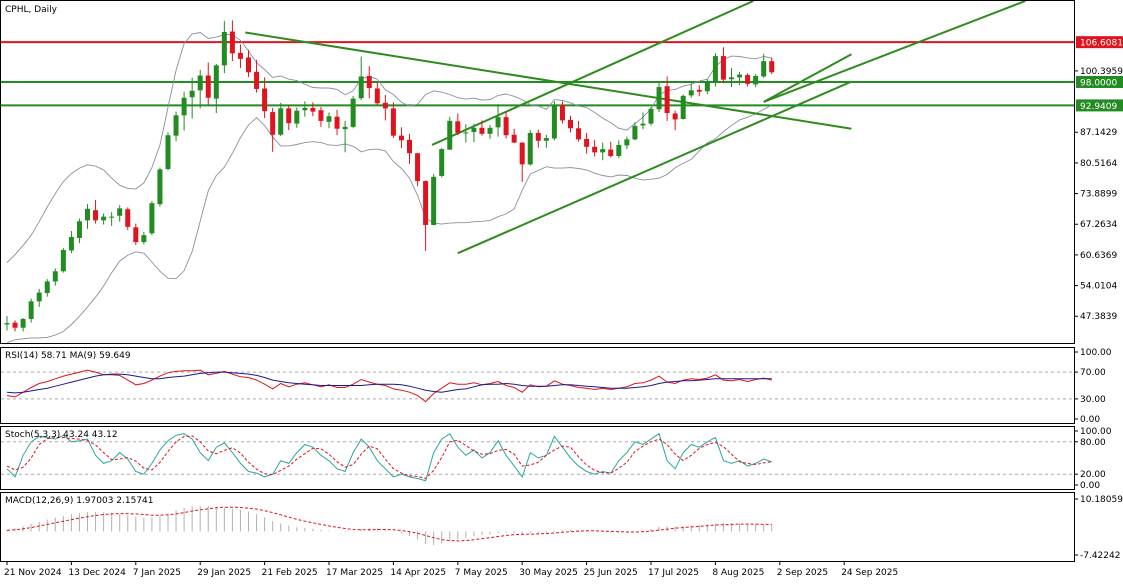 The width and height of the screenshot is (1123, 586). I want to click on macd-label: MACD(12,26,9) 1.97003 2.15741, so click(79, 501).